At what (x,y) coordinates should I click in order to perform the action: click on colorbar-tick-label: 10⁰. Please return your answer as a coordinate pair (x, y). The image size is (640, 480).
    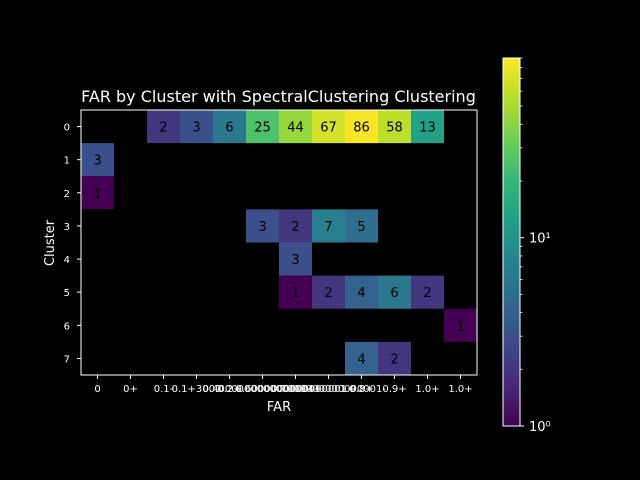
    Looking at the image, I should click on (540, 427).